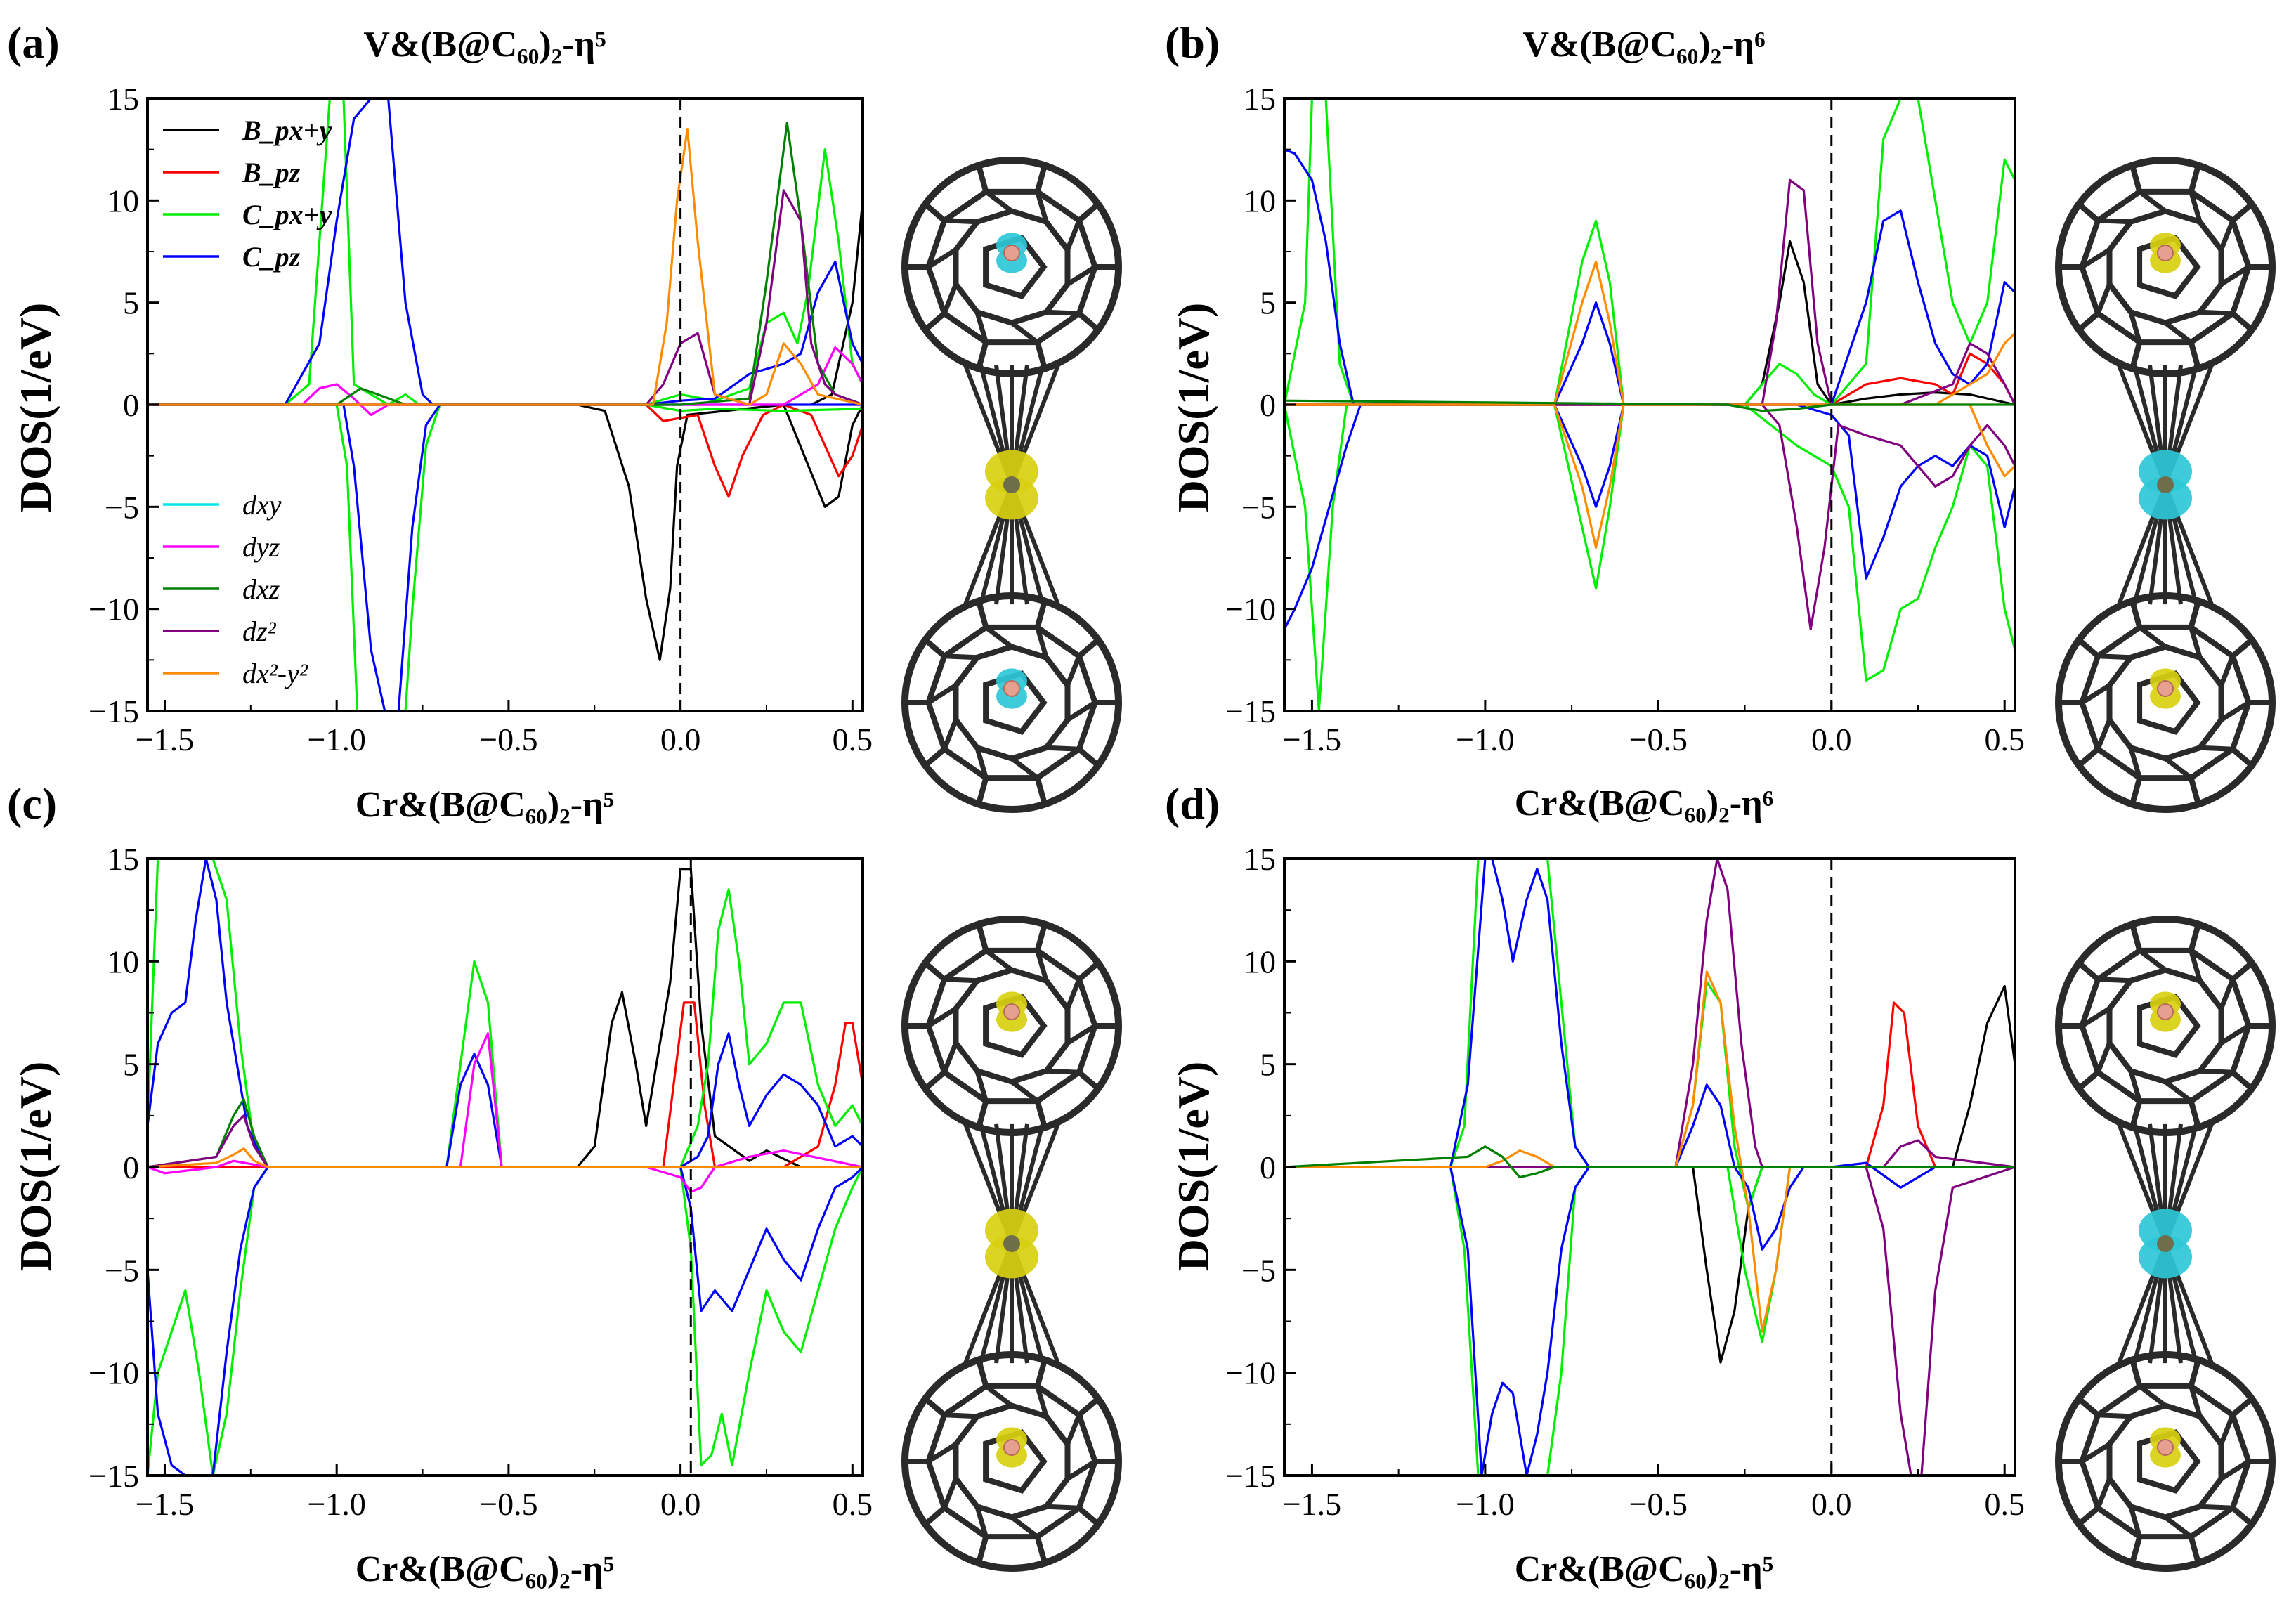 This screenshot has width=2296, height=1609. I want to click on series-dz2-dn, so click(1649, 517).